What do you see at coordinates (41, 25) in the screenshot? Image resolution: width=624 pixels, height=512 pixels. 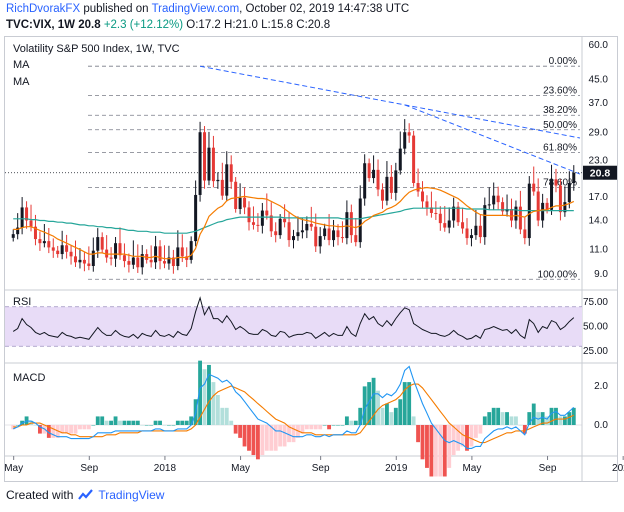 I see `ticker-label: TVC:VIX, 1W` at bounding box center [41, 25].